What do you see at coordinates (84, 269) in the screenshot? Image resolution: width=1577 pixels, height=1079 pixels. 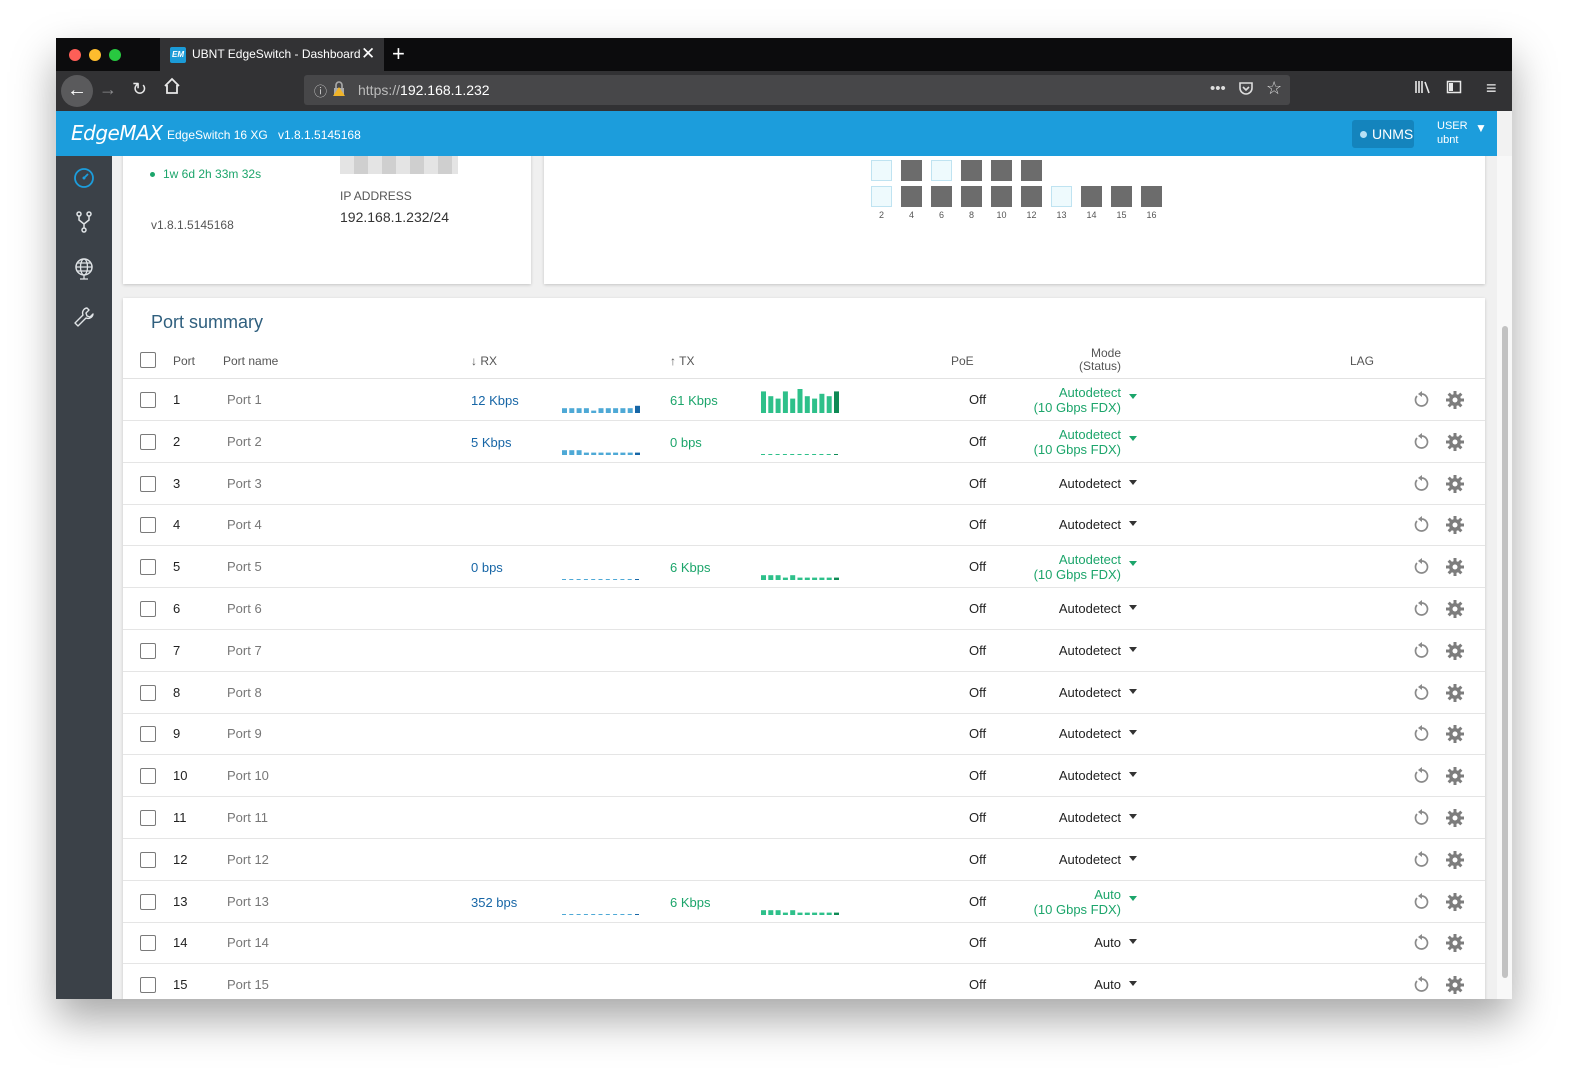 I see `sidebar-item-network` at bounding box center [84, 269].